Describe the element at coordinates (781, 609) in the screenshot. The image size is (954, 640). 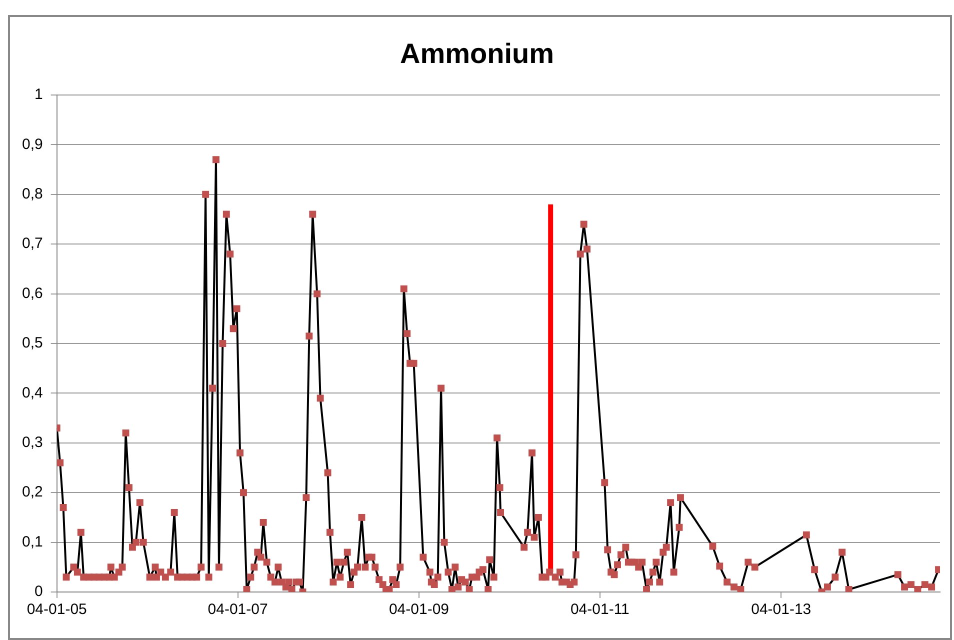
I see `x-tick-label: 04-01-13` at that location.